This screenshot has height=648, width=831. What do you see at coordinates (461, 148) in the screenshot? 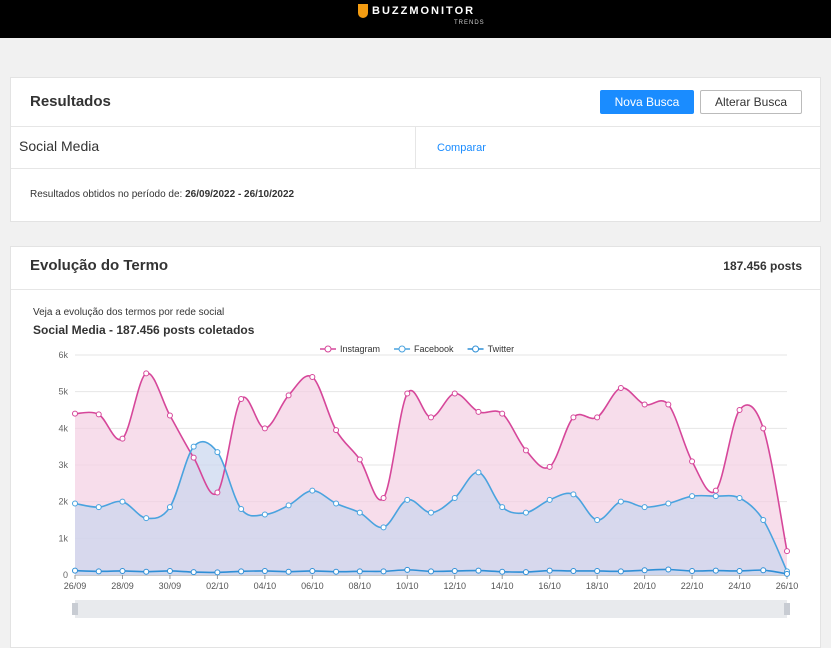
I see `compare-link: Comparar` at bounding box center [461, 148].